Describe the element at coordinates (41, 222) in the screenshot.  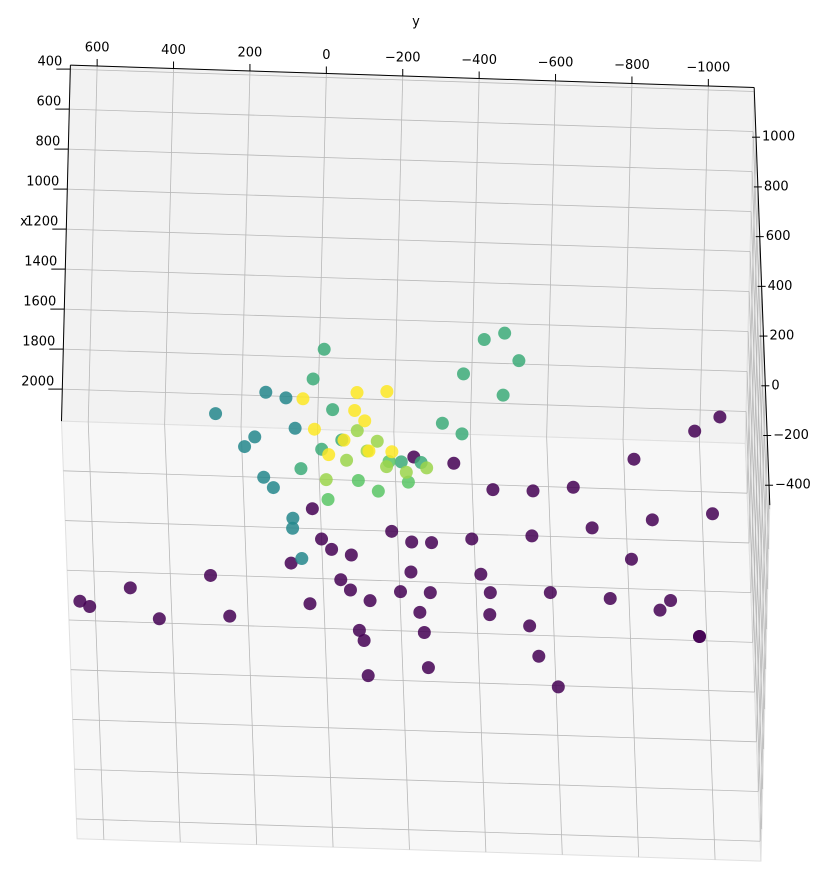
I see `x-tick-label: 1200` at that location.